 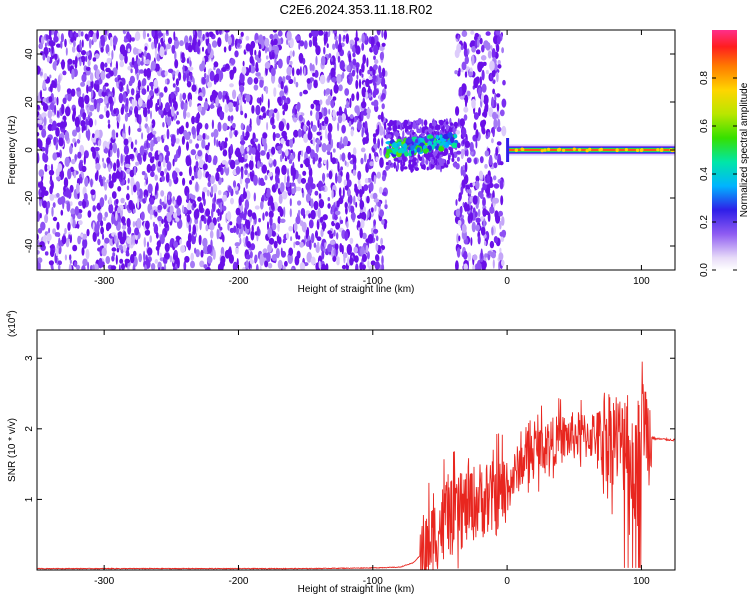 What do you see at coordinates (587, 151) in the screenshot?
I see `signal-speck` at bounding box center [587, 151].